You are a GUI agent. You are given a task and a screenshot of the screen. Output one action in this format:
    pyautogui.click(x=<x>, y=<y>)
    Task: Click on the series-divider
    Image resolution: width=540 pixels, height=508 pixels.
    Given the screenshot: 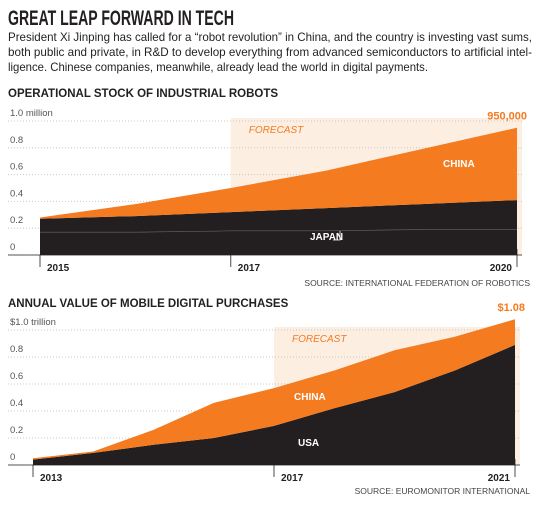 What is the action you would take?
    pyautogui.click(x=278, y=231)
    